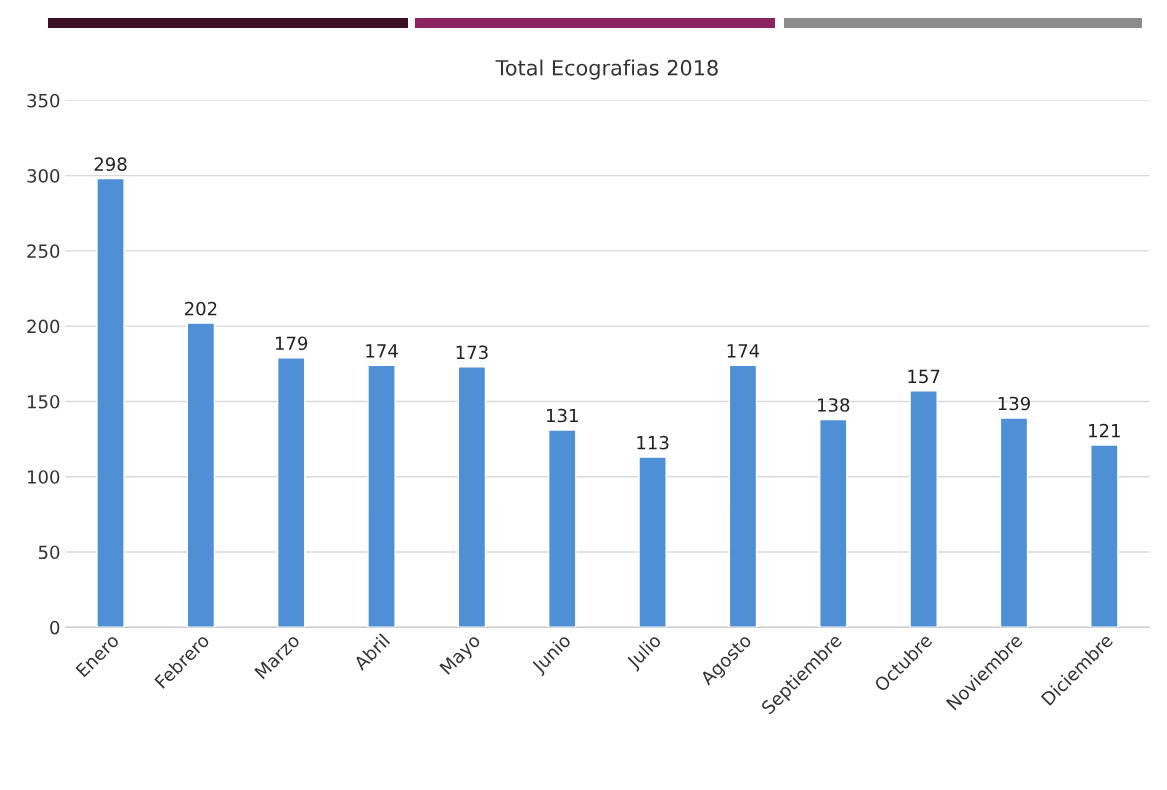 The image size is (1167, 790). What do you see at coordinates (1014, 403) in the screenshot?
I see `data-label: 139` at bounding box center [1014, 403].